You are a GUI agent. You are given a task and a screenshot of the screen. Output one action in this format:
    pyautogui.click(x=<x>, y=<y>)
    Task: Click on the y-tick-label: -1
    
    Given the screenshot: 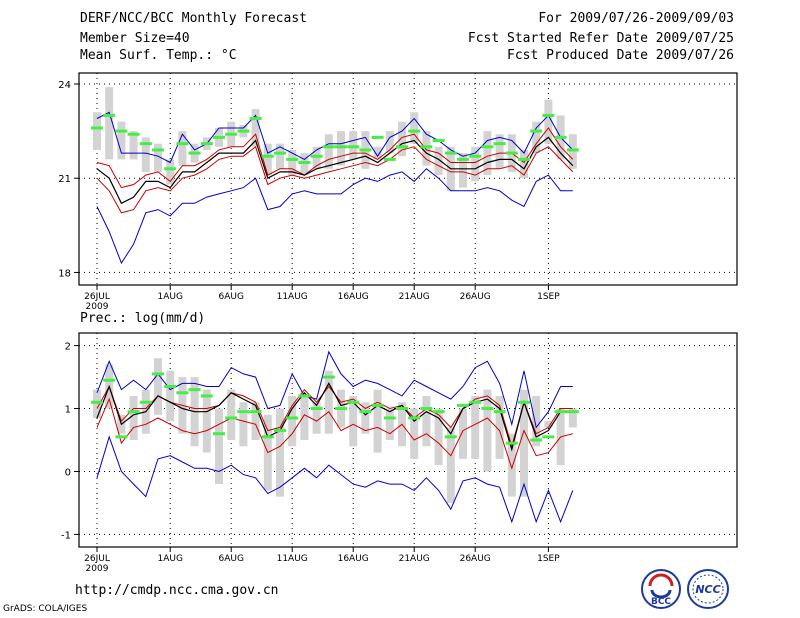 What is the action you would take?
    pyautogui.click(x=66, y=535)
    